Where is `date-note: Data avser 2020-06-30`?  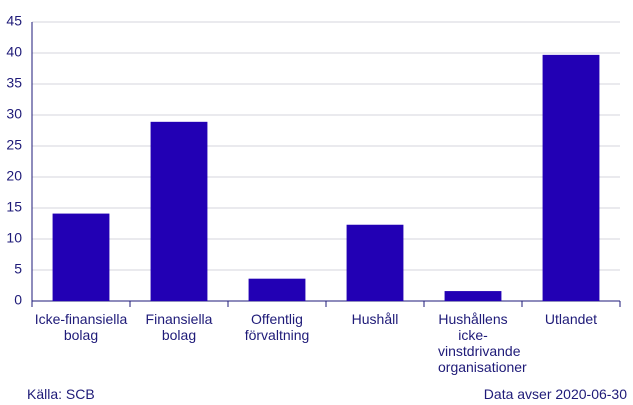
date-note: Data avser 2020-06-30 is located at coordinates (555, 394).